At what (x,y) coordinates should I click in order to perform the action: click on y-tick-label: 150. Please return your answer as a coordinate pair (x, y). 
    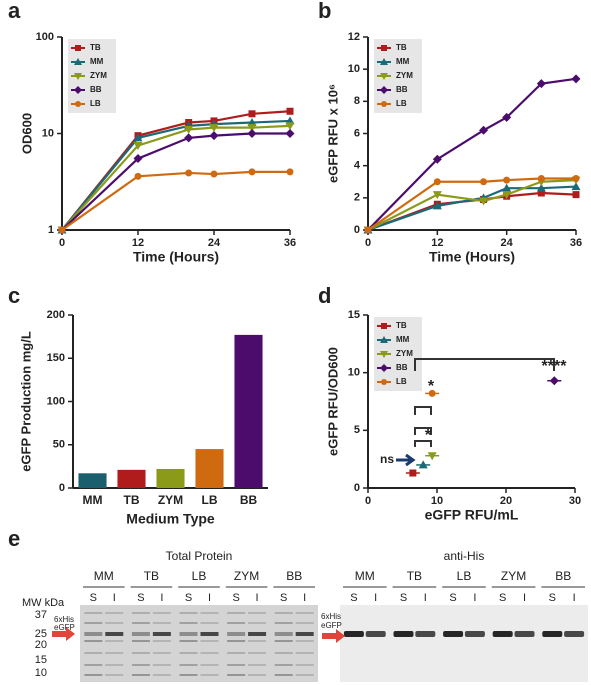
    Looking at the image, I should click on (56, 358).